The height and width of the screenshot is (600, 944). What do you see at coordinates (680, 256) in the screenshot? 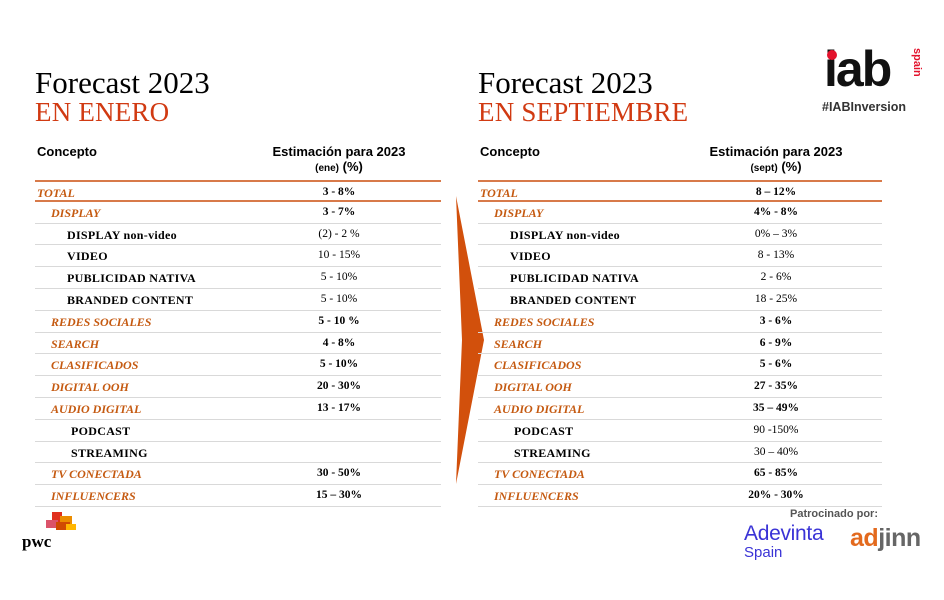
I see `table-row: VIDEO 8 - 13%` at bounding box center [680, 256].